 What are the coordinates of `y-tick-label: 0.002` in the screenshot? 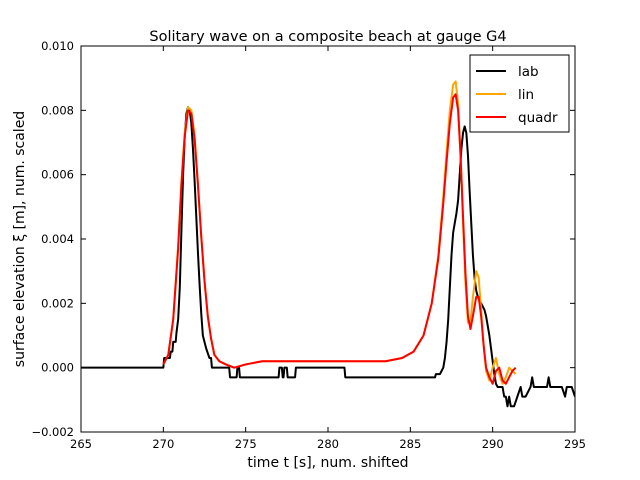 It's located at (57, 303).